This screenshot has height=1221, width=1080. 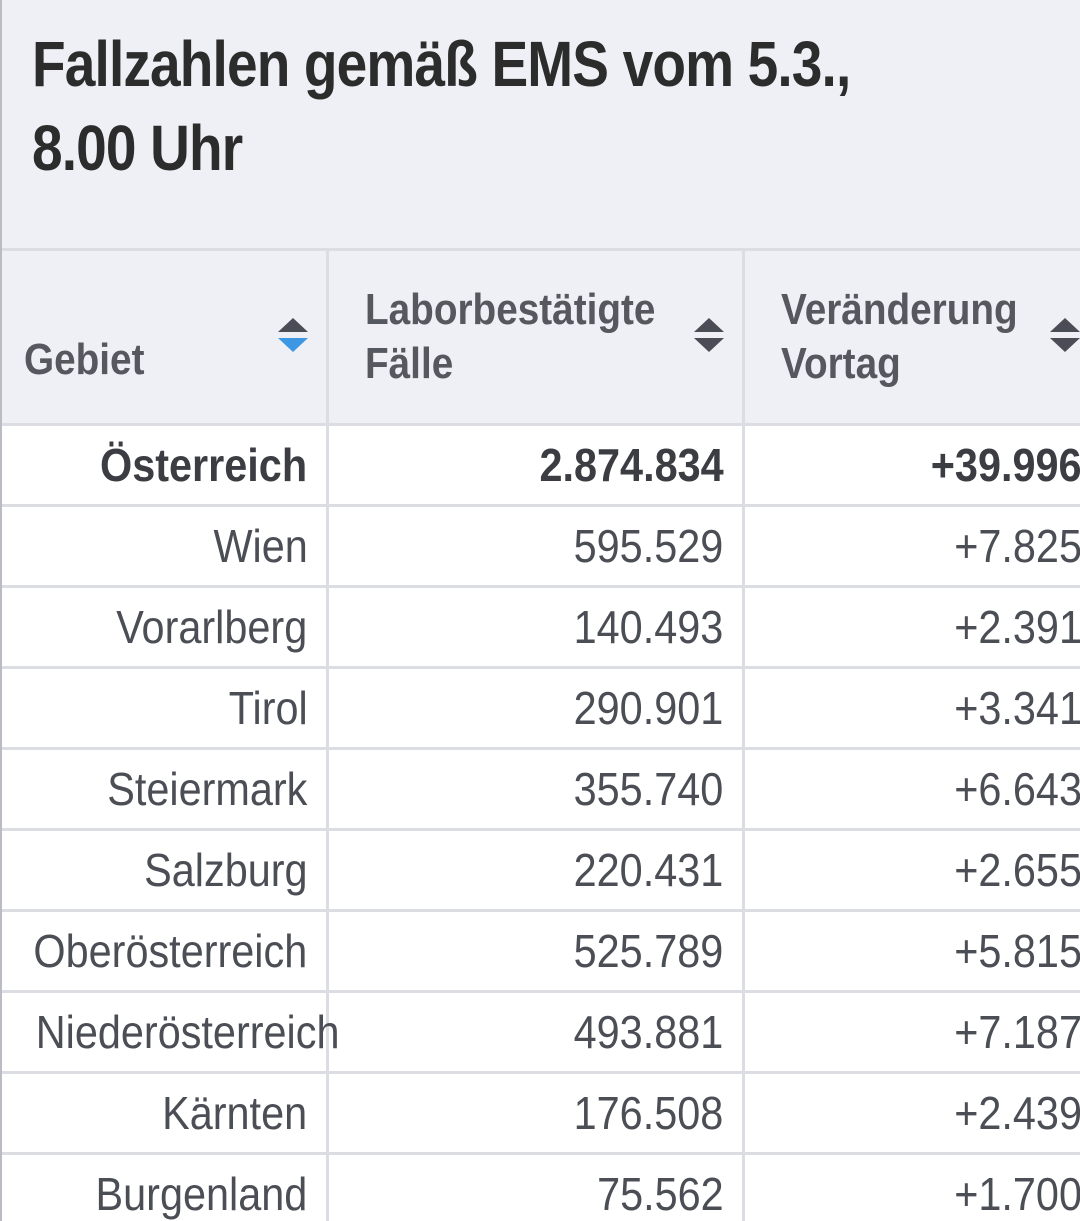 What do you see at coordinates (910, 708) in the screenshot?
I see `cell-veraenderung: +3.341` at bounding box center [910, 708].